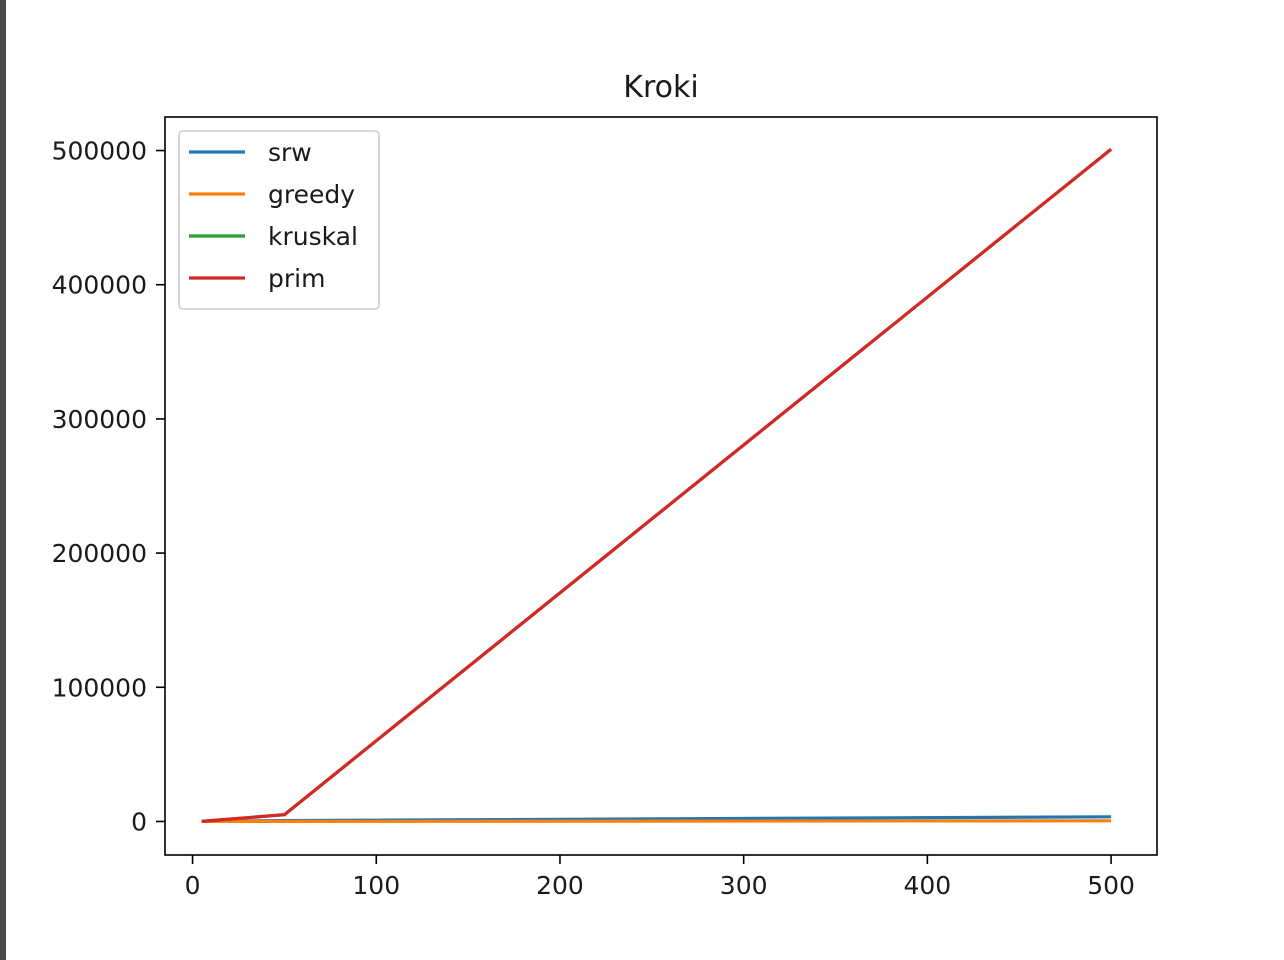 This screenshot has width=1284, height=960. I want to click on x-tick-label: 100, so click(376, 885).